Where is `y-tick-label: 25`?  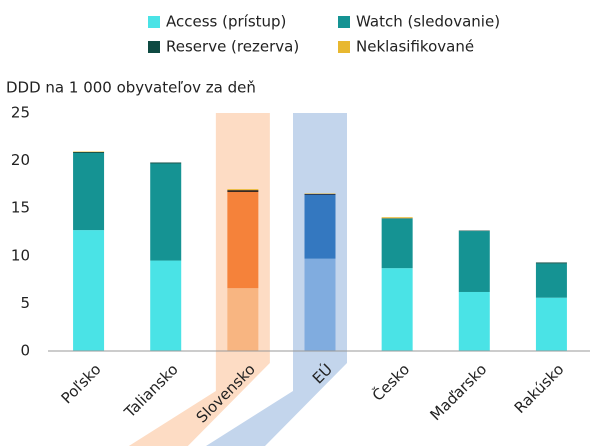
y-tick-label: 25 is located at coordinates (20, 113).